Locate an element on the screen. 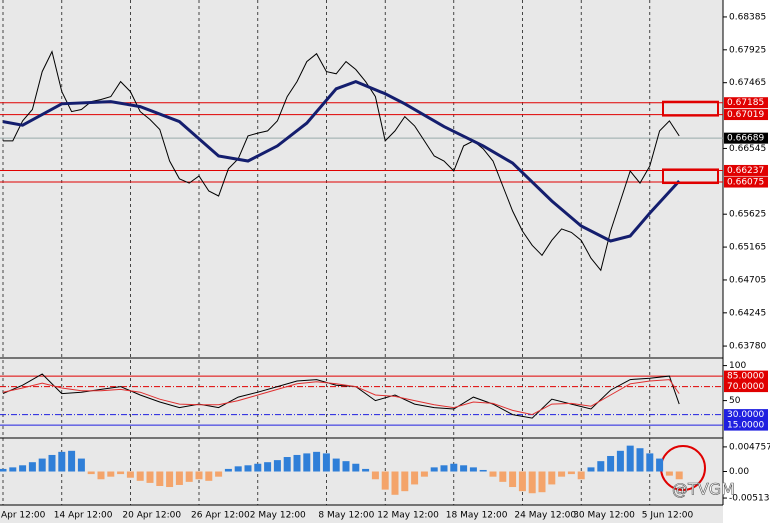  x-tick-label: 18 May 12:00 is located at coordinates (477, 516).